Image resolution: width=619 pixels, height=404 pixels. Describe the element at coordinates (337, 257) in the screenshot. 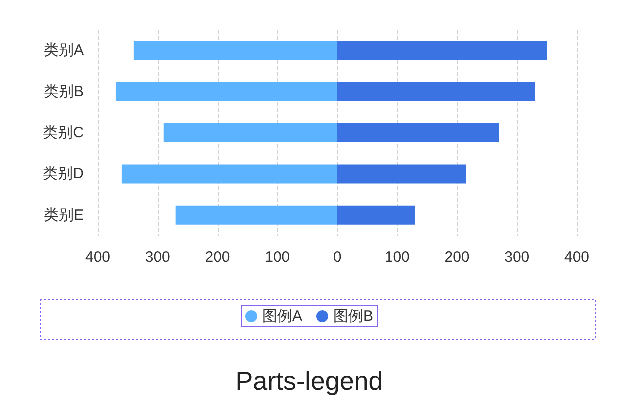

I see `x-tick-label: 0` at that location.